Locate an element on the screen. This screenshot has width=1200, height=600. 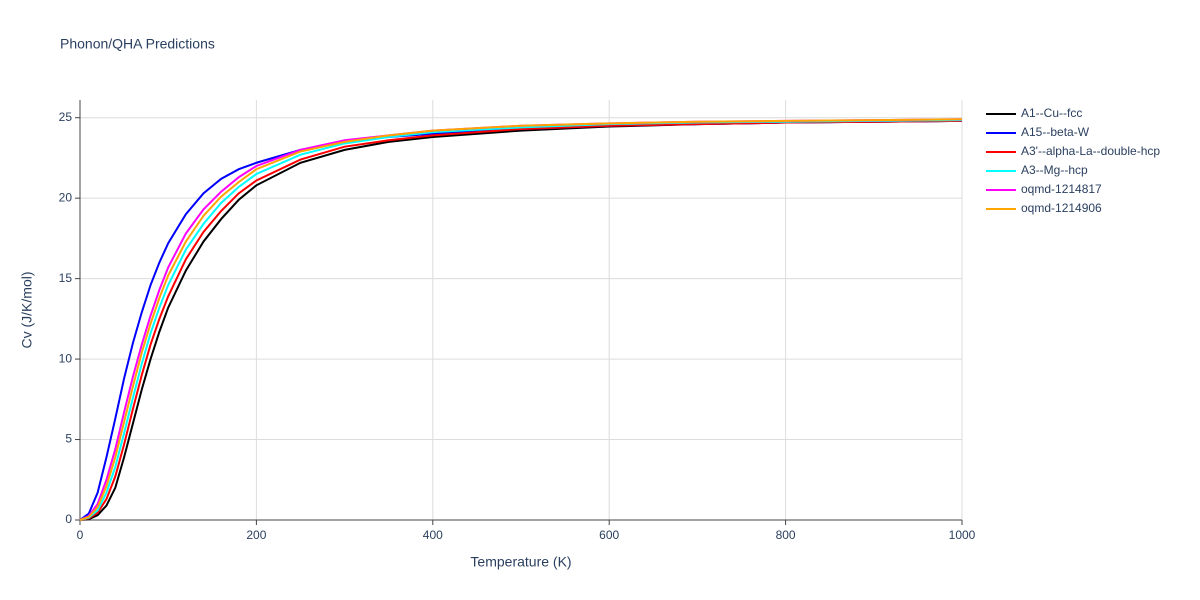
x-tick-label: 600 is located at coordinates (609, 535).